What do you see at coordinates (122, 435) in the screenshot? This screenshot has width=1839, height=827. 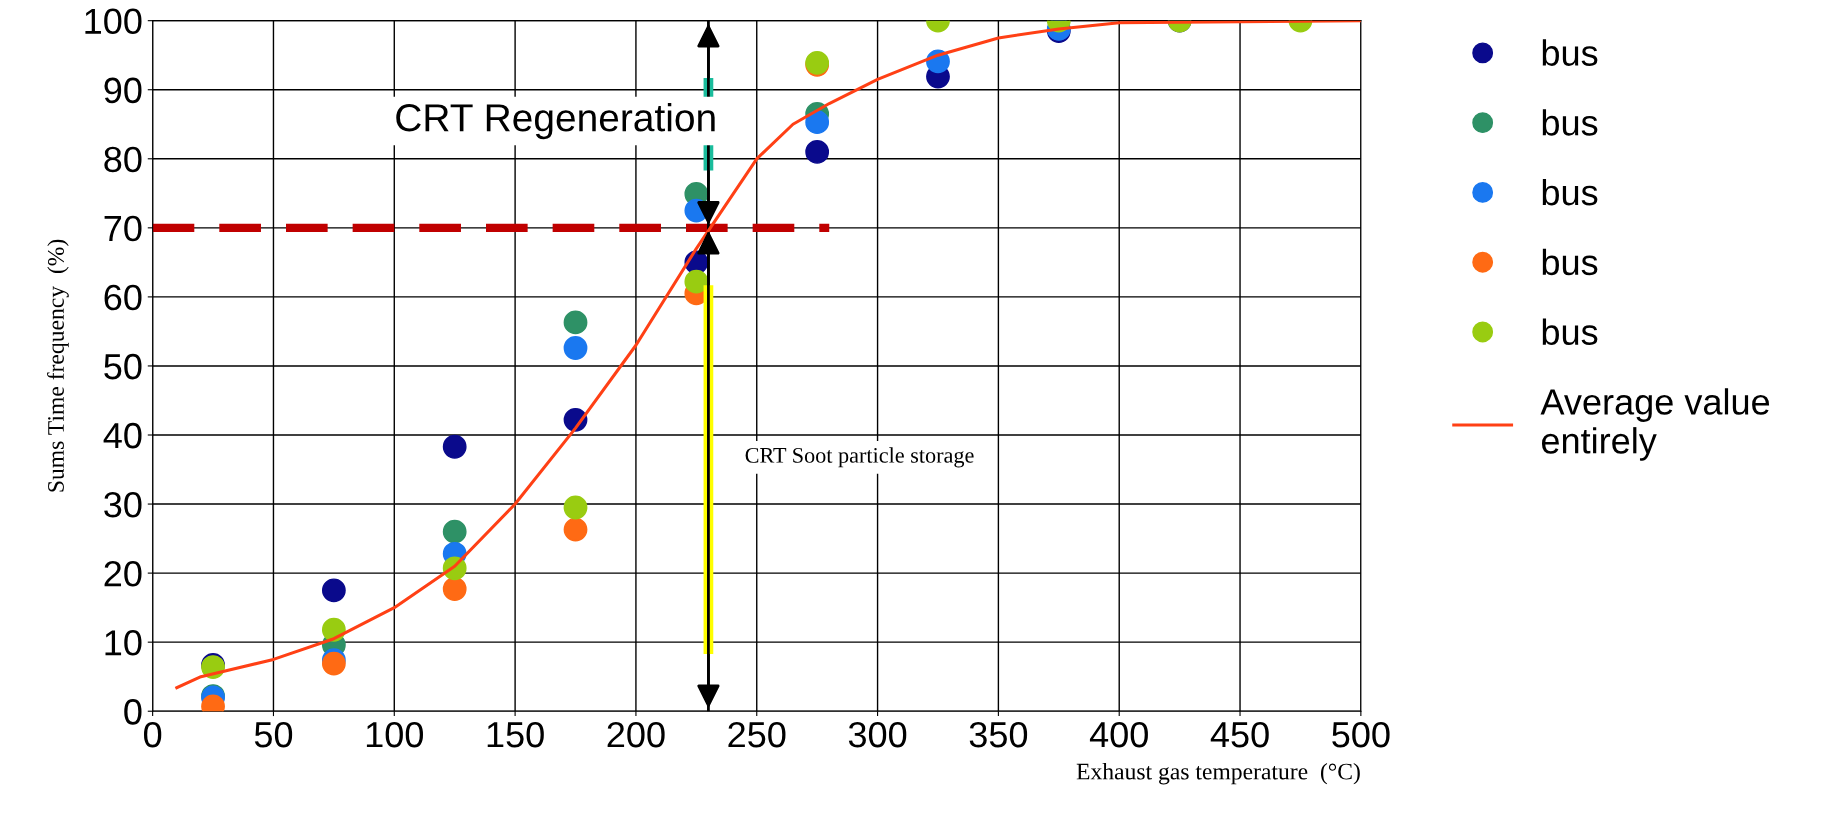 I see `y-tick-label: 40` at bounding box center [122, 435].